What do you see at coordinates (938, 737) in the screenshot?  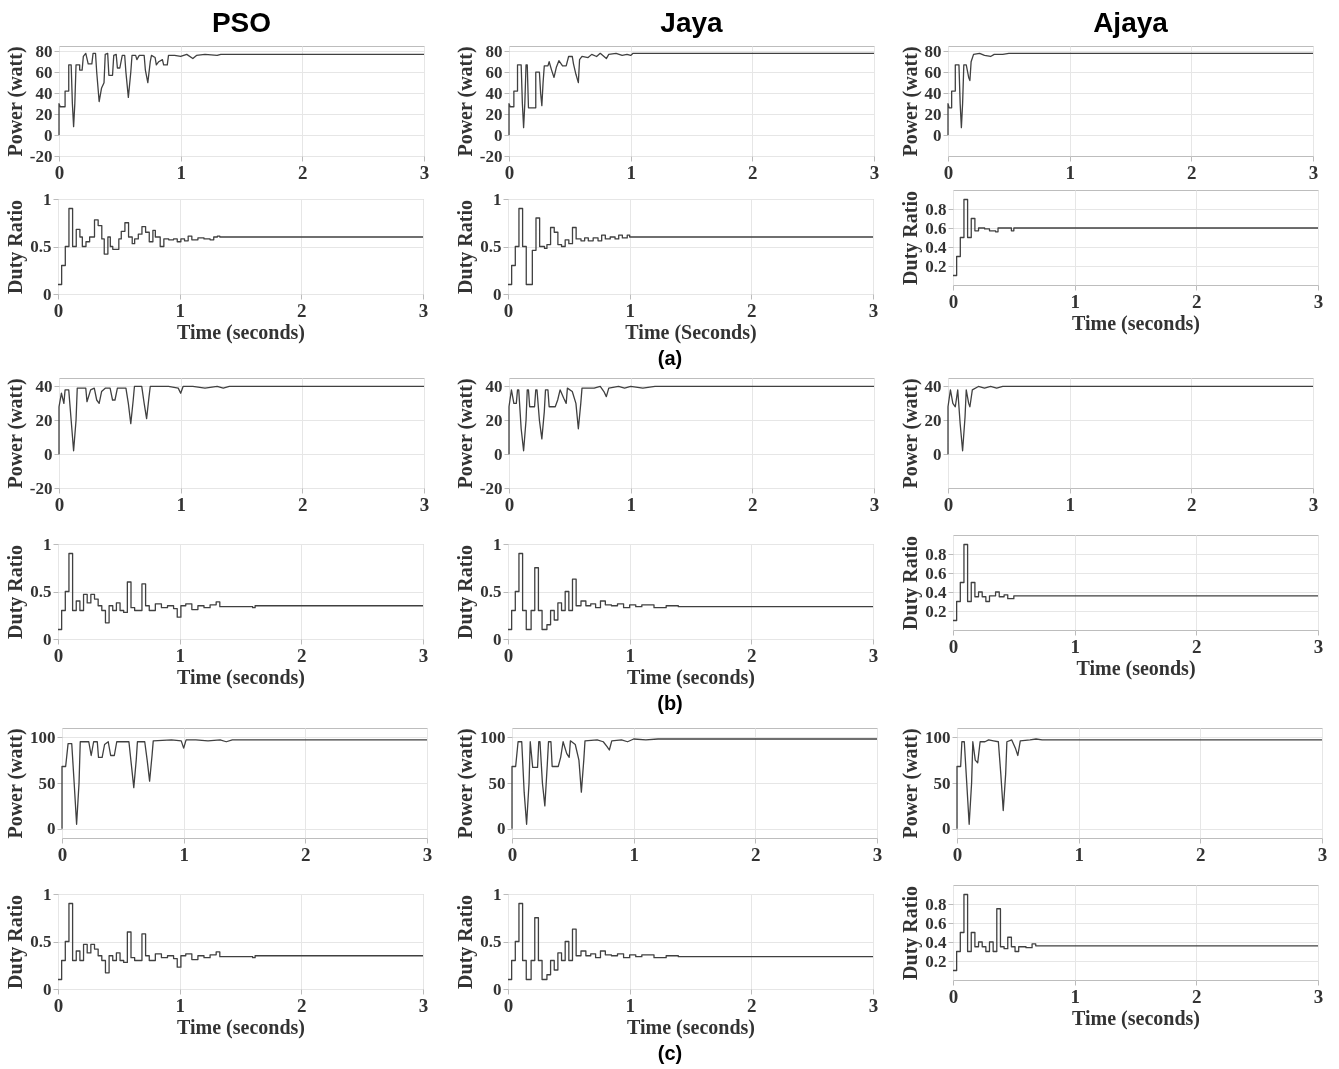 I see `y-tick-label: 100` at bounding box center [938, 737].